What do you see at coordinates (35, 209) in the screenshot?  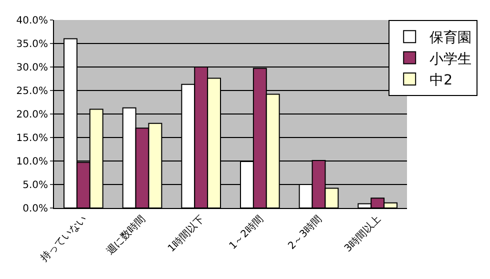 I see `y-tick-label: 0.0%` at bounding box center [35, 209].